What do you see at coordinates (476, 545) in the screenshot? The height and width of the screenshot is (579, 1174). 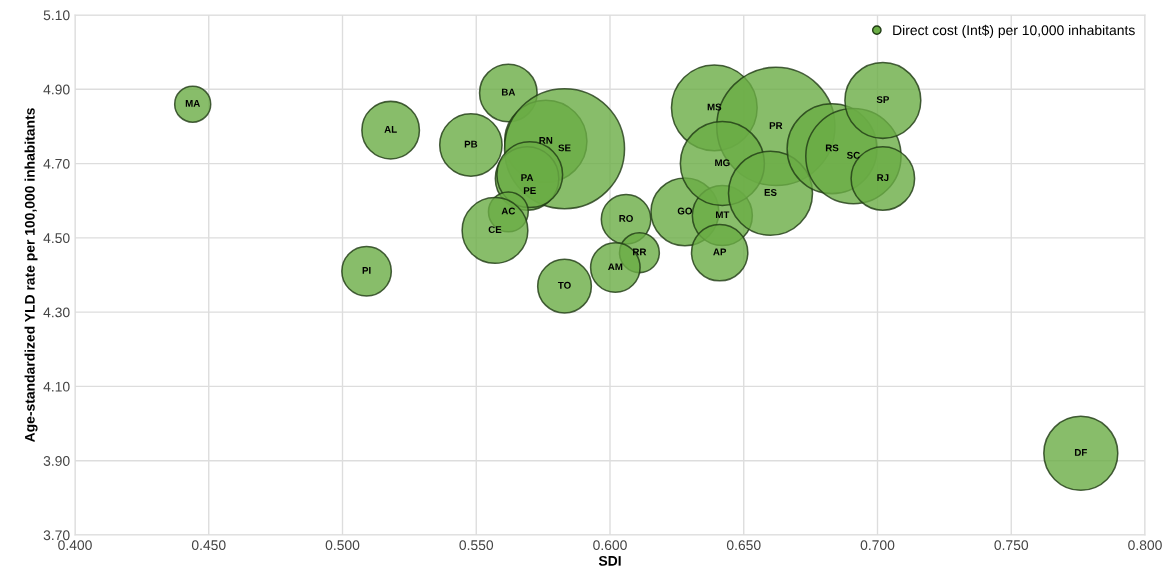 I see `x-tick-label: 0.550` at bounding box center [476, 545].